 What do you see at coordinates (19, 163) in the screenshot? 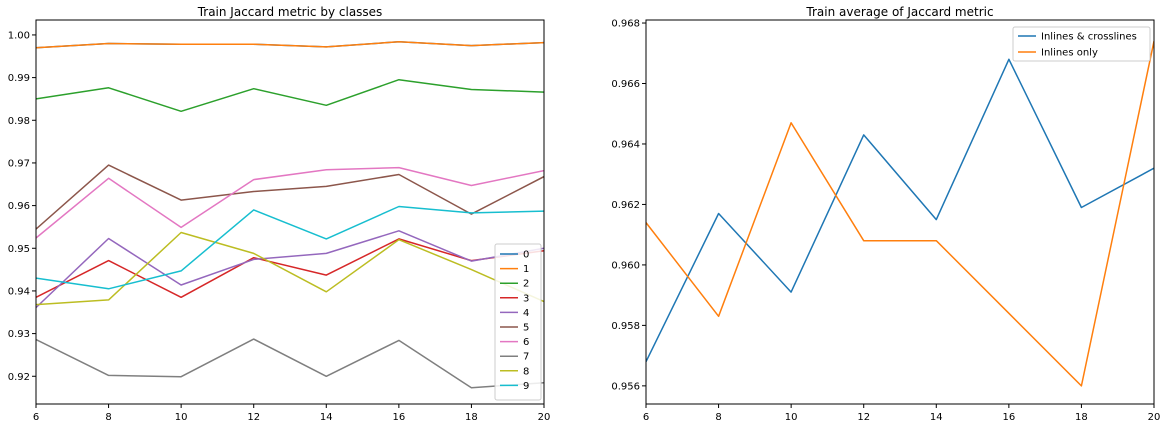
I see `y-tick-label: 0.97` at bounding box center [19, 163].